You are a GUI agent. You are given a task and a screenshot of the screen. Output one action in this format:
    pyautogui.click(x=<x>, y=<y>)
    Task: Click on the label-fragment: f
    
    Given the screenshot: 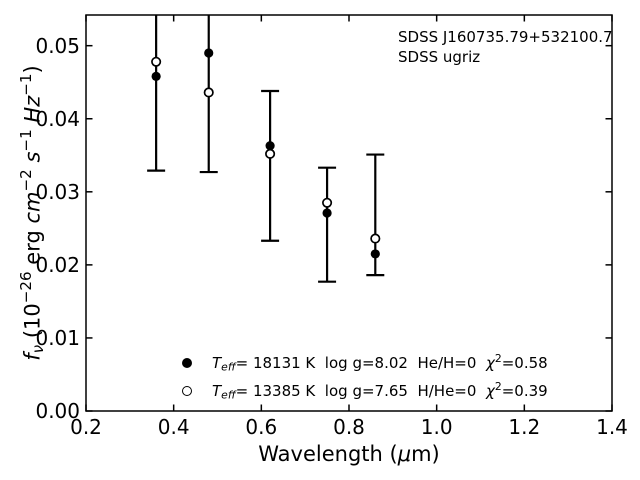 What is the action you would take?
    pyautogui.click(x=32, y=357)
    